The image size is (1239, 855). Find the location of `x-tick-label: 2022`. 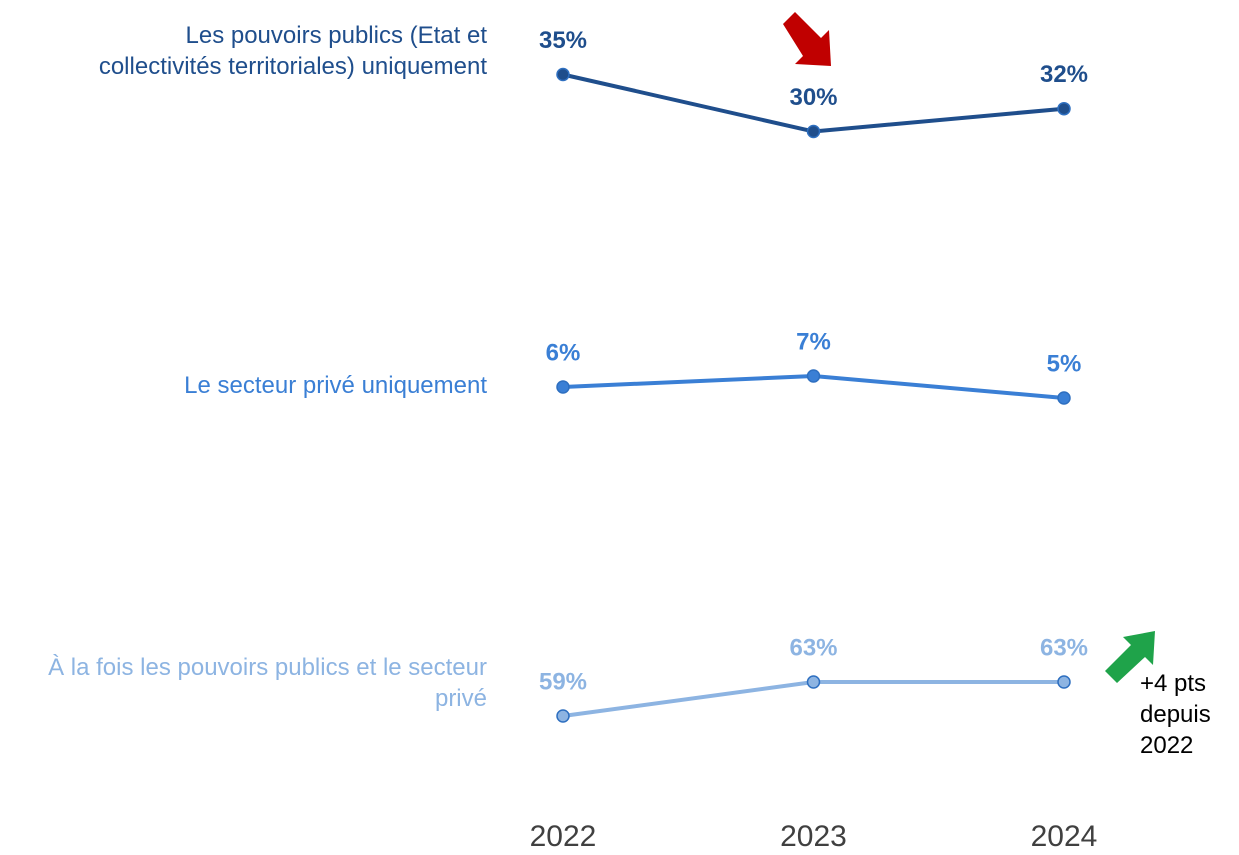

x-tick-label: 2022 is located at coordinates (563, 836).